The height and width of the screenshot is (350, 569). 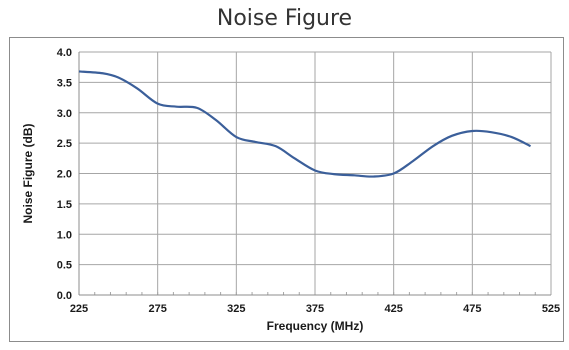 I want to click on x-axis-title: Frequency (MHz), so click(x=315, y=326).